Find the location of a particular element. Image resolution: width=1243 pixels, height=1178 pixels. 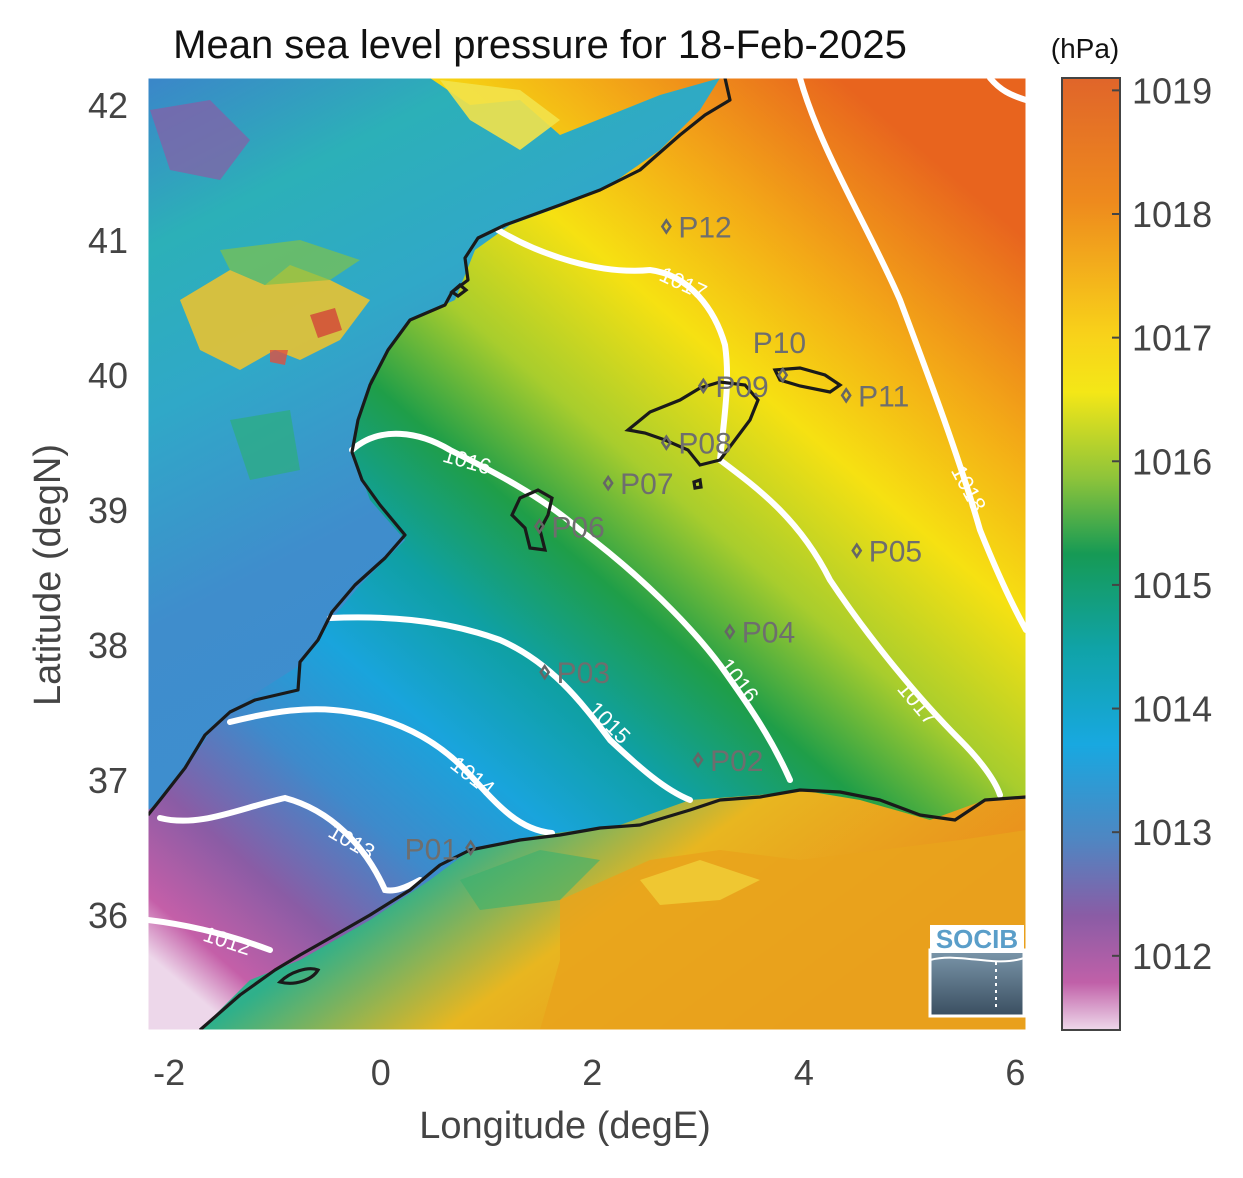

y-tick-label: 42 is located at coordinates (108, 105).